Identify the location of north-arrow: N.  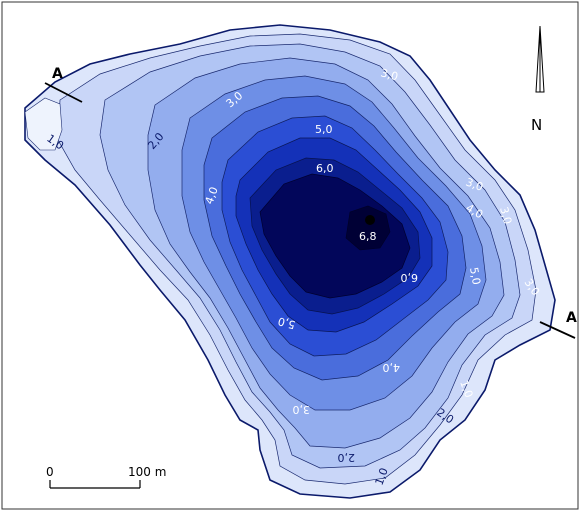
(538, 79).